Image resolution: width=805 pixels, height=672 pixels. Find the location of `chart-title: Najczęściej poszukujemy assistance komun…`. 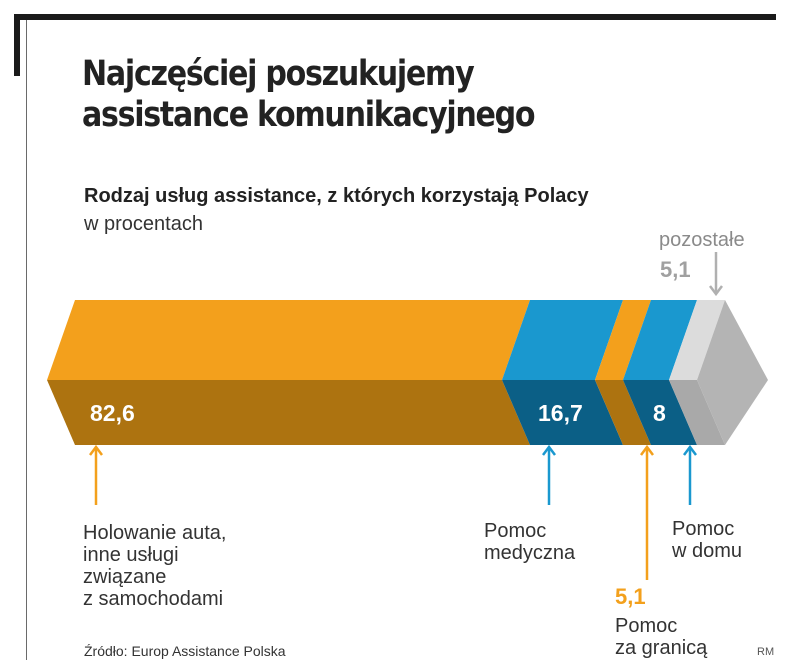

chart-title: Najczęściej poszukujemy assistance komun… is located at coordinates (309, 95).